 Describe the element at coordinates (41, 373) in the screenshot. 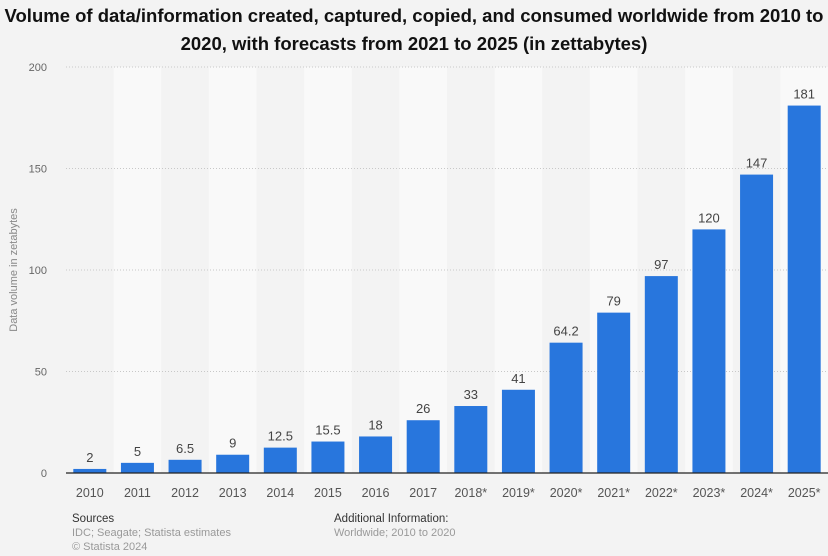

I see `y-tick-label: 50` at that location.